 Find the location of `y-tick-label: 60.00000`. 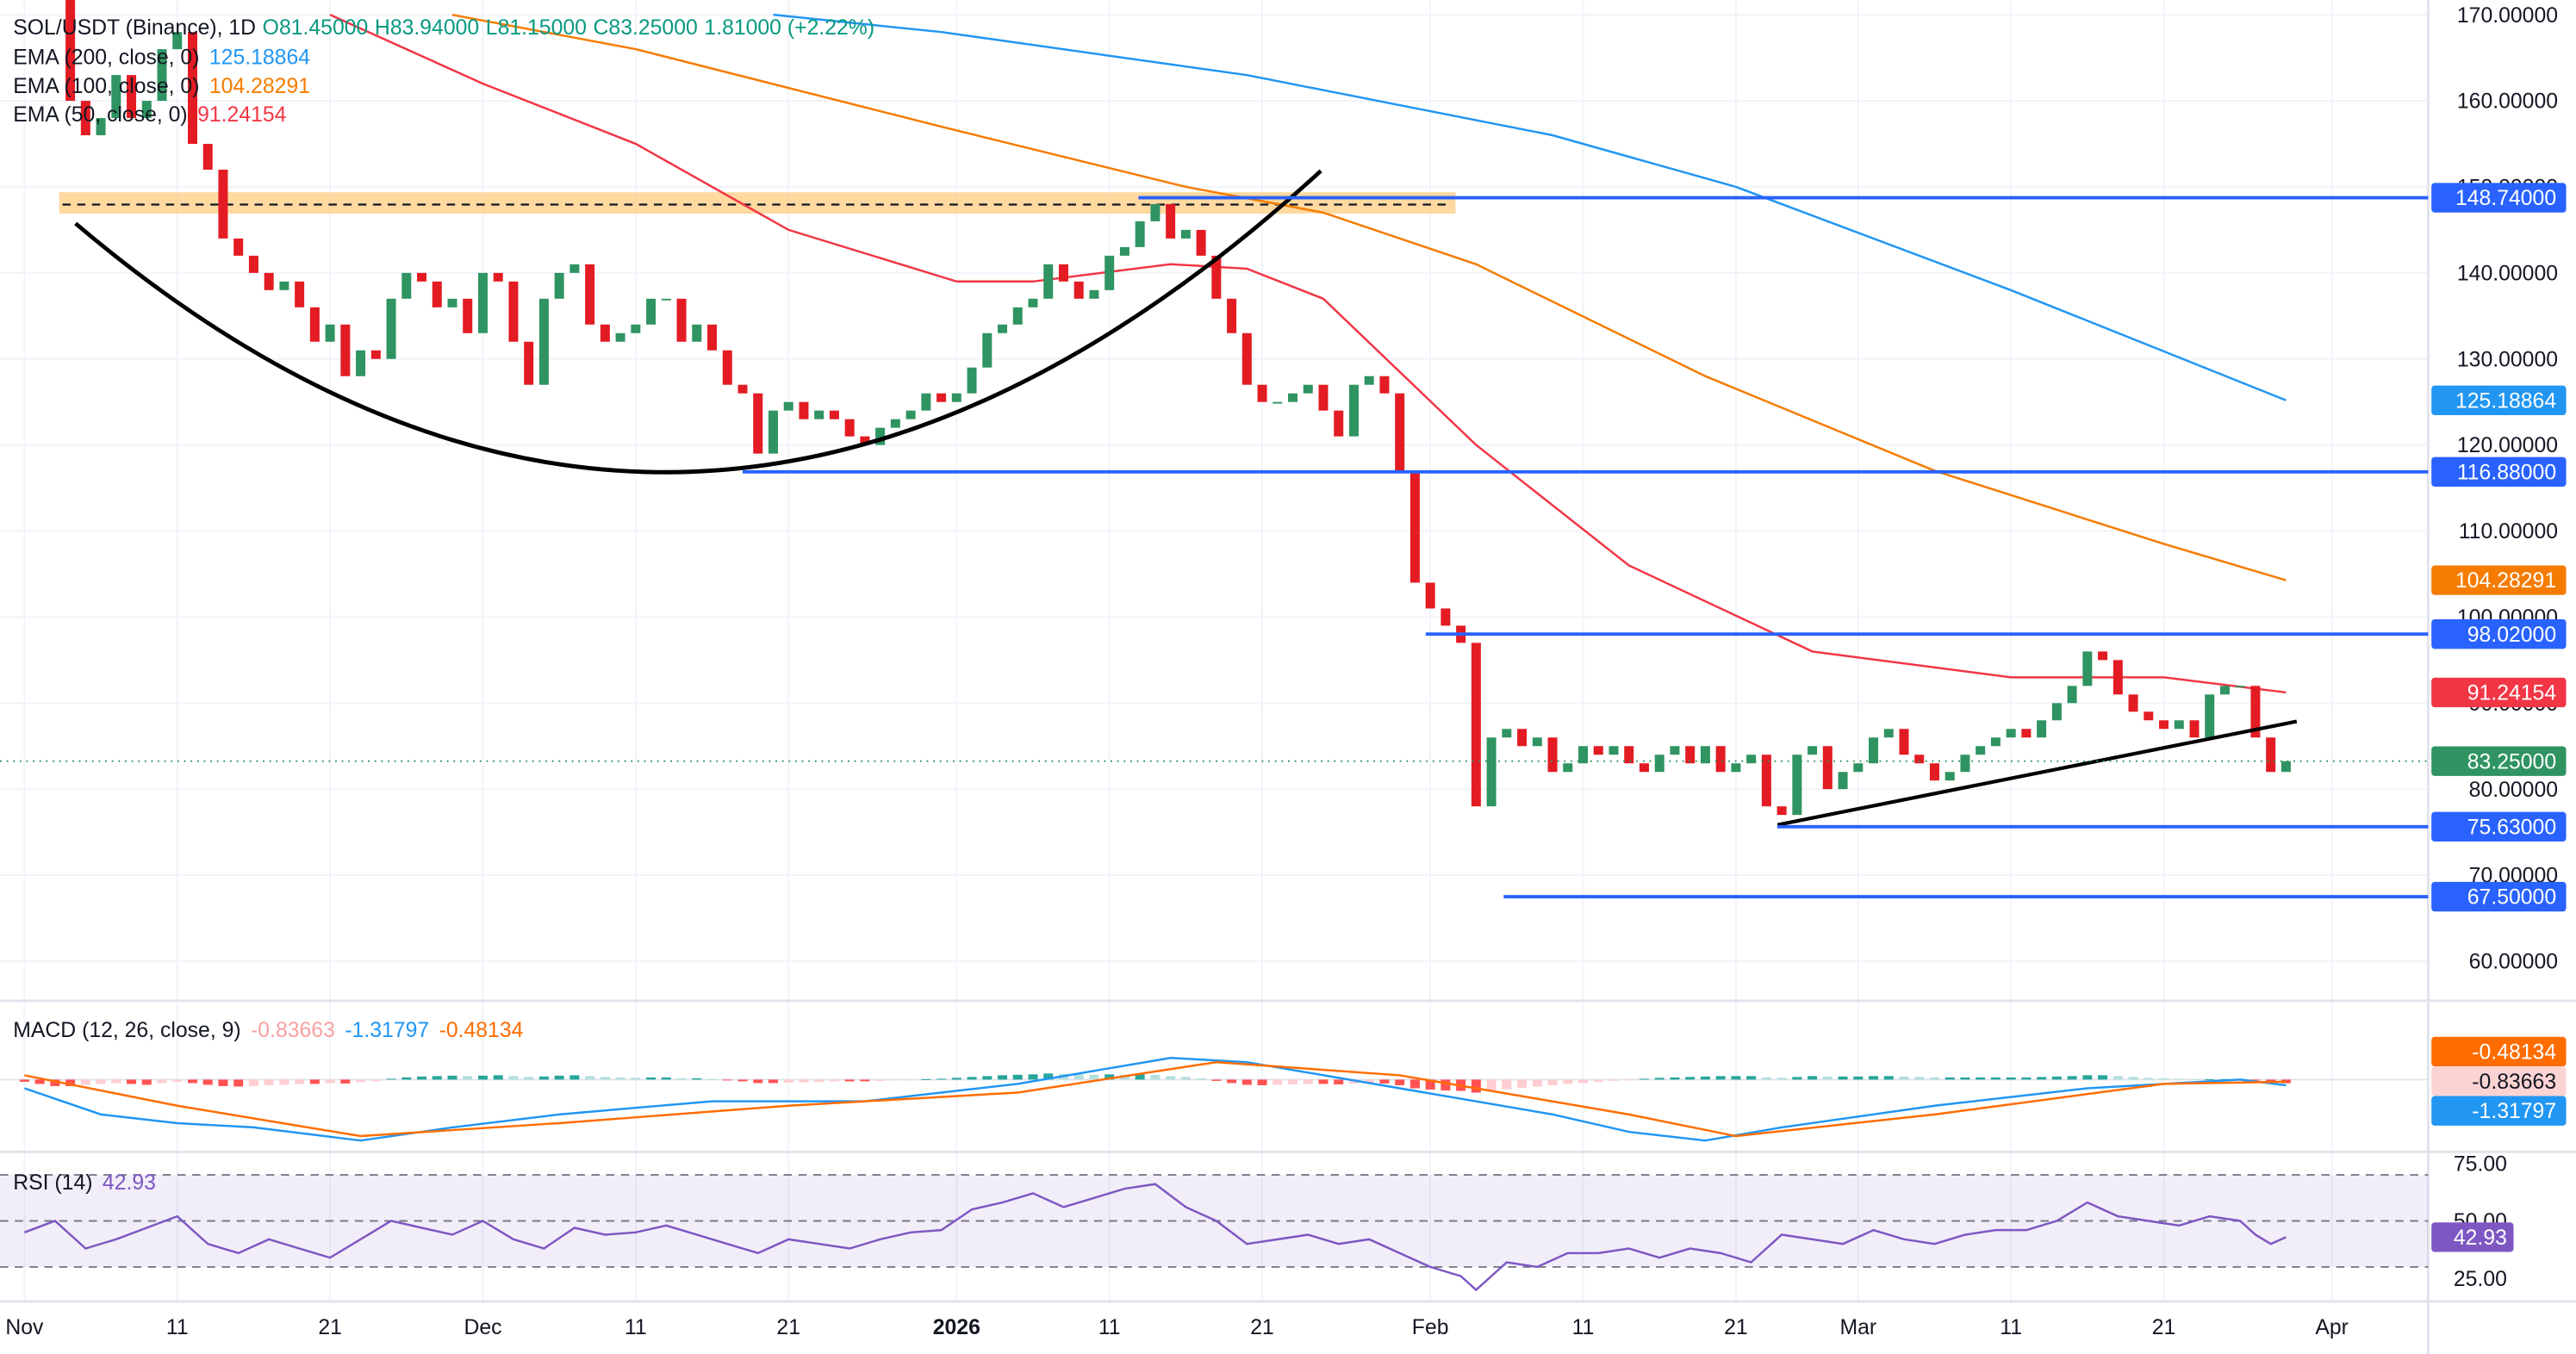

y-tick-label: 60.00000 is located at coordinates (2514, 962).